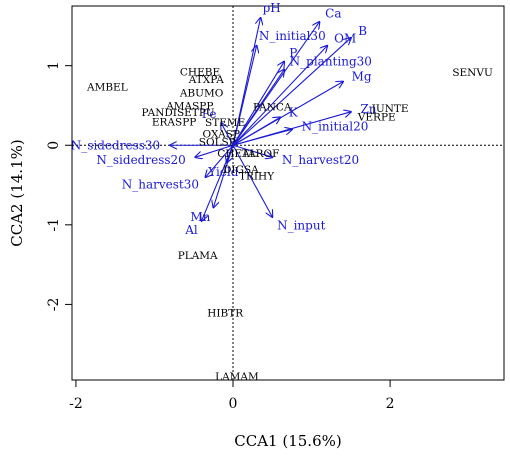  Describe the element at coordinates (236, 154) in the screenshot. I see `species-label: CHEAL` at that location.